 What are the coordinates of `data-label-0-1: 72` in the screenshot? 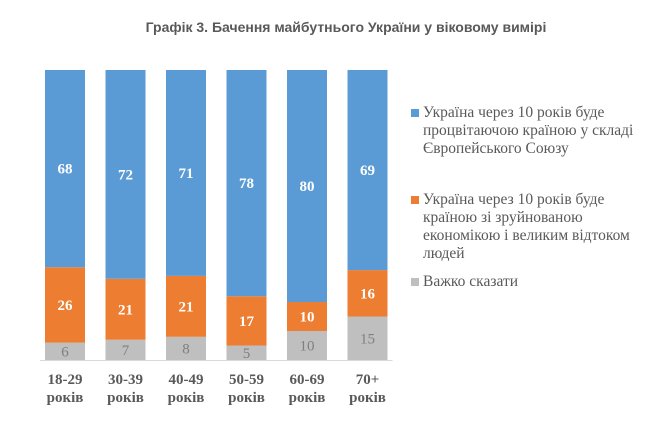 It's located at (125, 175).